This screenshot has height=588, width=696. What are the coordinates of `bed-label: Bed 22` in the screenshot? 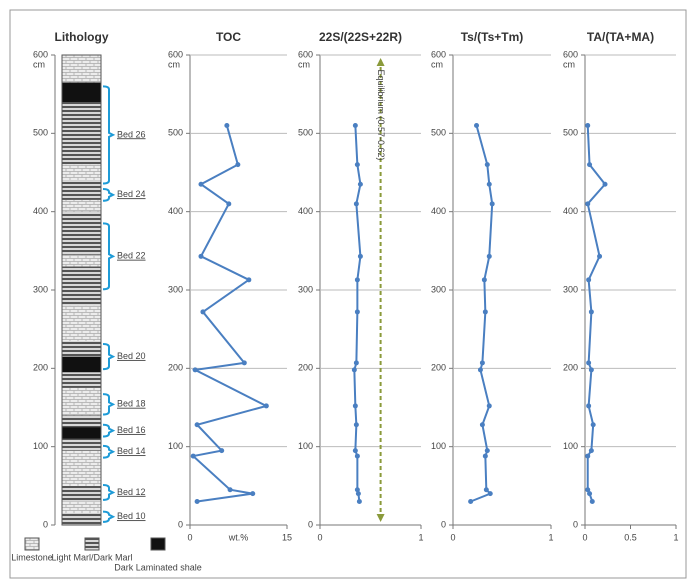 It's located at (131, 256).